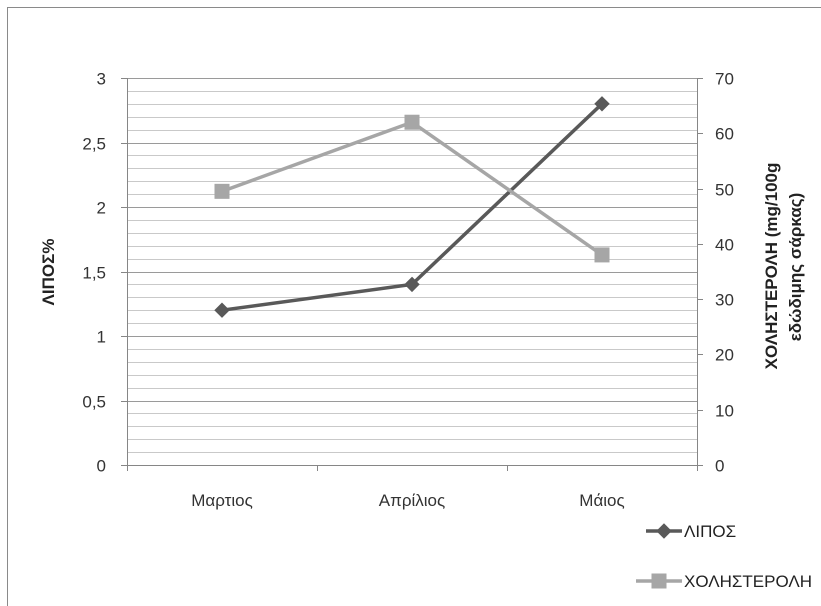  I want to click on legend-cholesterol-marker, so click(659, 581).